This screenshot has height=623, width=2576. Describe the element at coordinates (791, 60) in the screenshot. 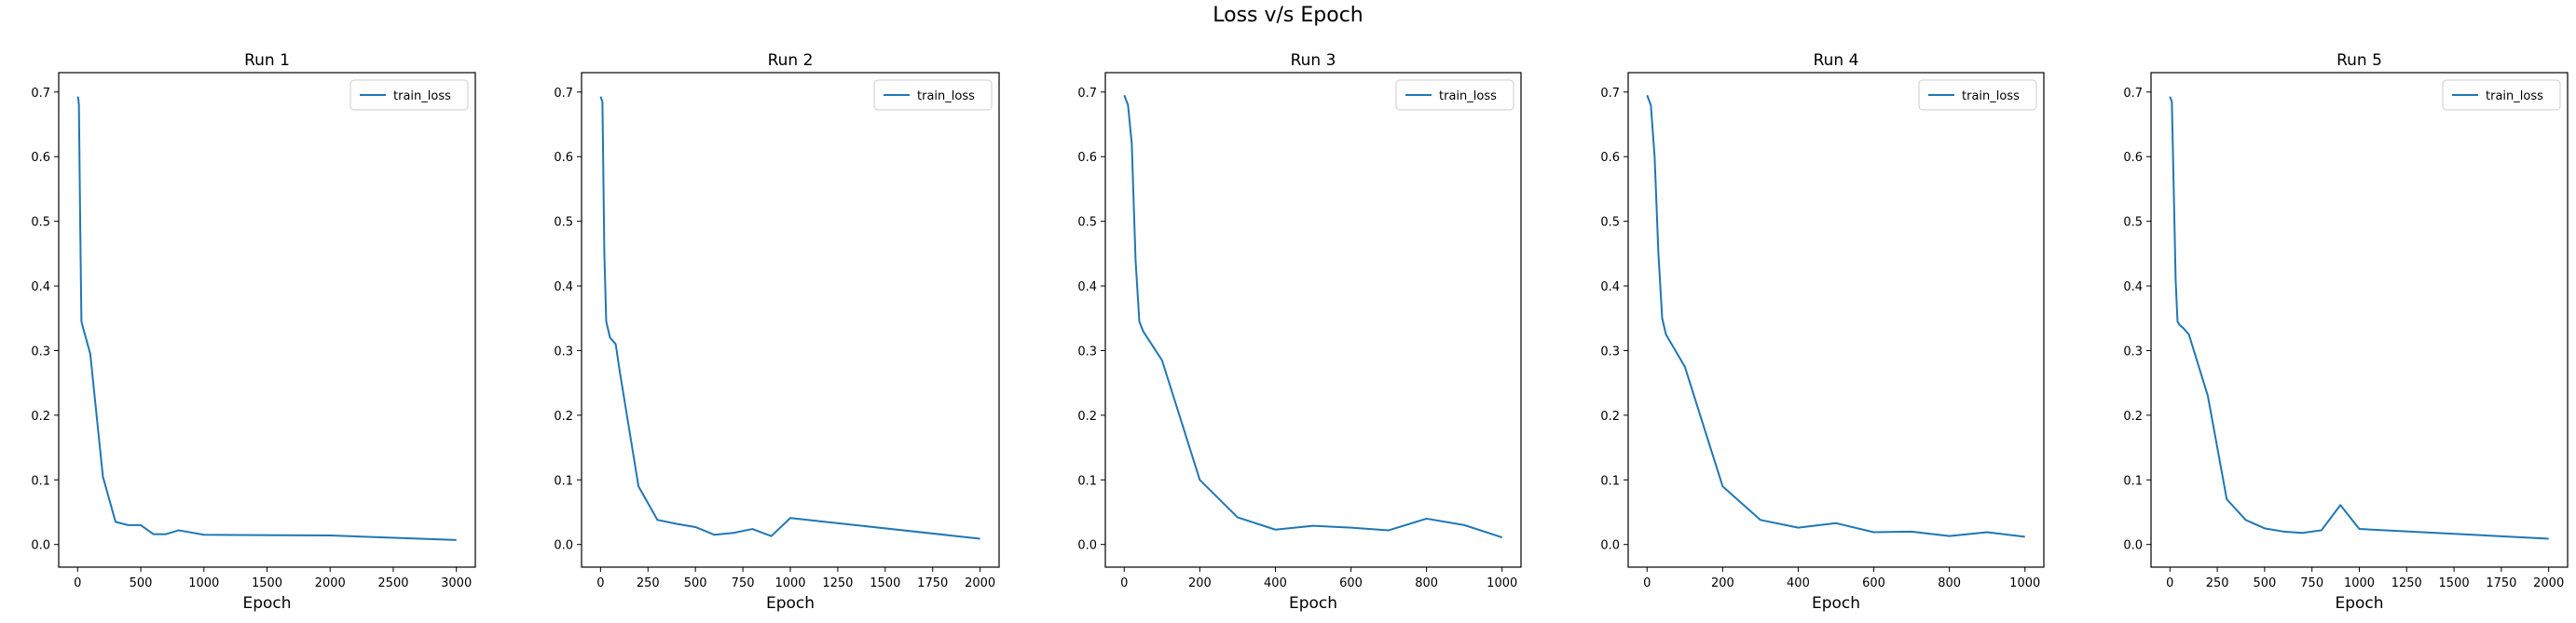

I see `subplot-title: Run 2` at that location.